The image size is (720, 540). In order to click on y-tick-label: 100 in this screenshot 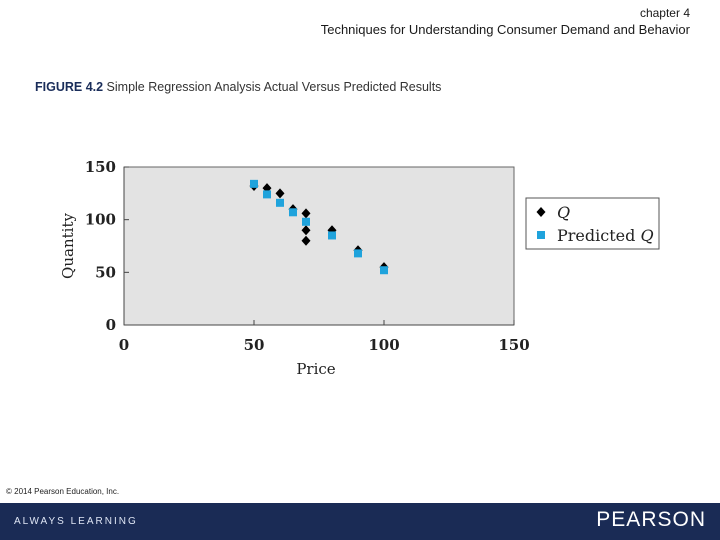, I will do `click(100, 220)`.